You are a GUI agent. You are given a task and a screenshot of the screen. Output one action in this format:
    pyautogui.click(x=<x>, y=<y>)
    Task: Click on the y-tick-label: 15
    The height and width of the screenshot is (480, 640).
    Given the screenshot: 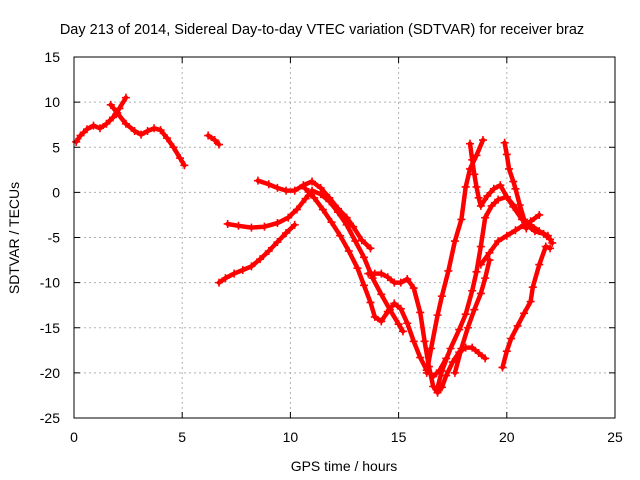 What is the action you would take?
    pyautogui.click(x=52, y=57)
    